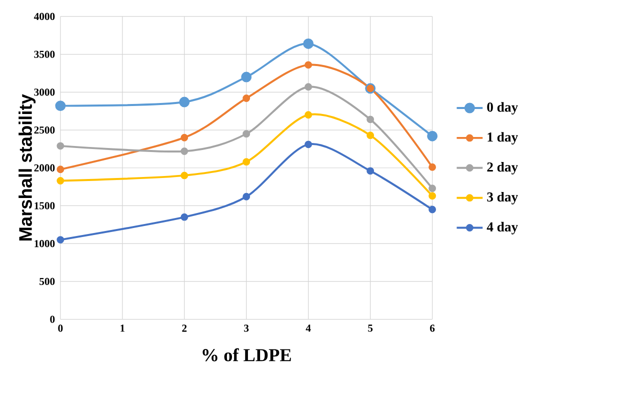  What do you see at coordinates (432, 328) in the screenshot?
I see `x-tick-label: 6` at bounding box center [432, 328].